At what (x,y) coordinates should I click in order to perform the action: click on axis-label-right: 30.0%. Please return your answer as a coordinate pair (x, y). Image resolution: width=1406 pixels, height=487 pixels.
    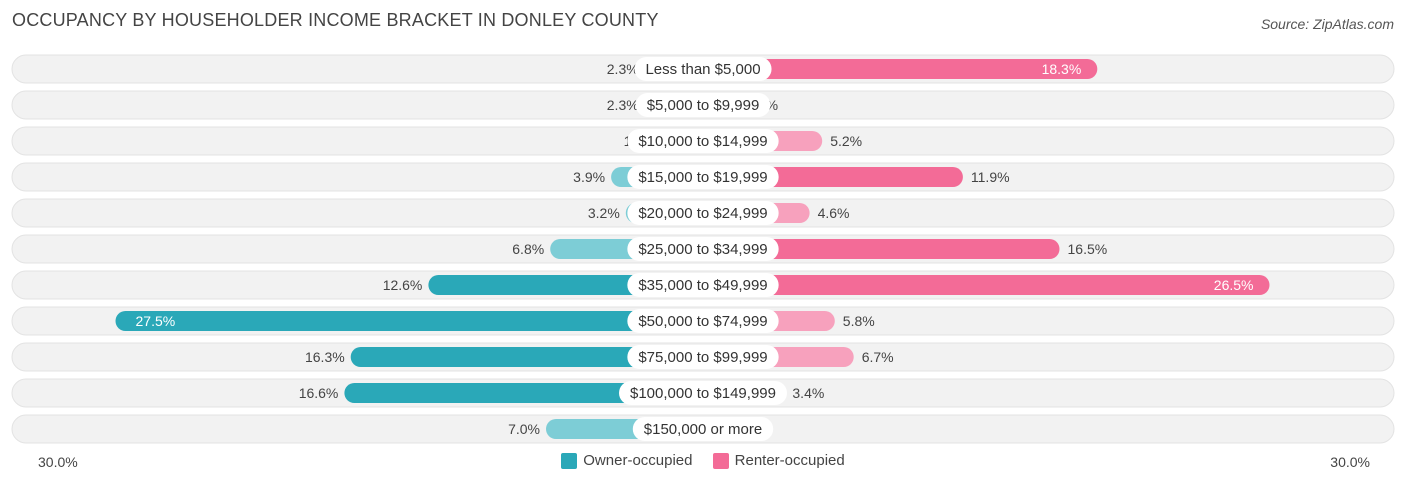
    Looking at the image, I should click on (1350, 462).